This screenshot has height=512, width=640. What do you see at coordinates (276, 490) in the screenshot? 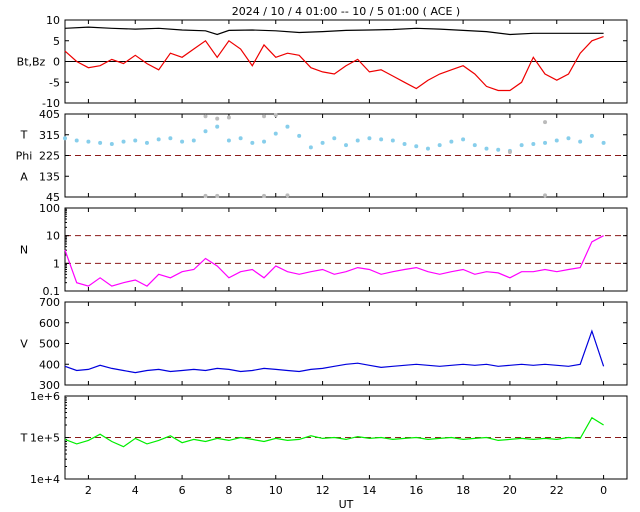
I see `x-tick-label-4: 10` at bounding box center [276, 490].